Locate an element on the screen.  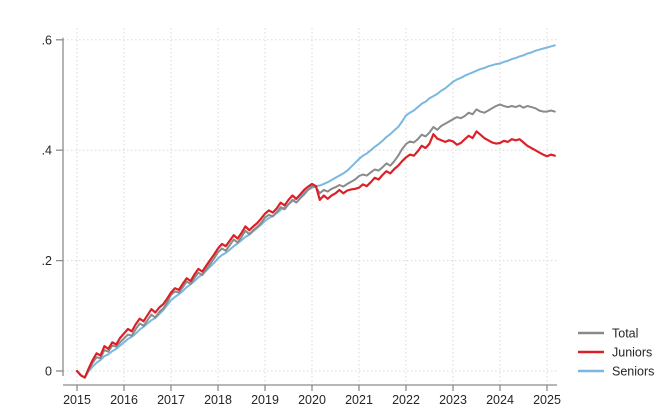
x-axis-tick-label: 2022 is located at coordinates (406, 400).